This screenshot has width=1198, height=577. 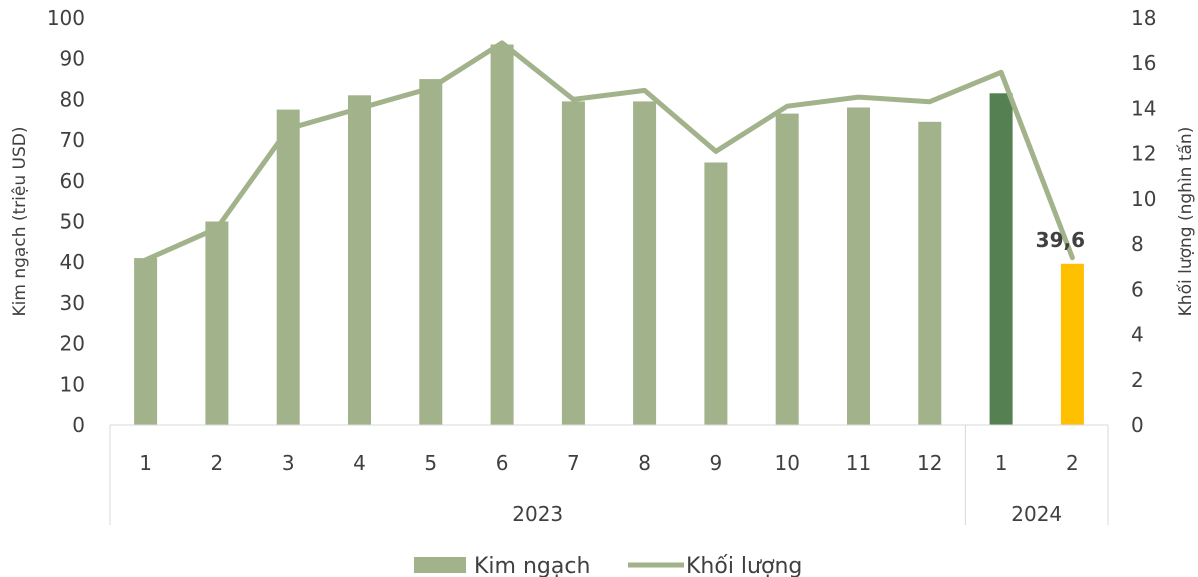 I want to click on x-tick-label-10: 10, so click(x=786, y=463).